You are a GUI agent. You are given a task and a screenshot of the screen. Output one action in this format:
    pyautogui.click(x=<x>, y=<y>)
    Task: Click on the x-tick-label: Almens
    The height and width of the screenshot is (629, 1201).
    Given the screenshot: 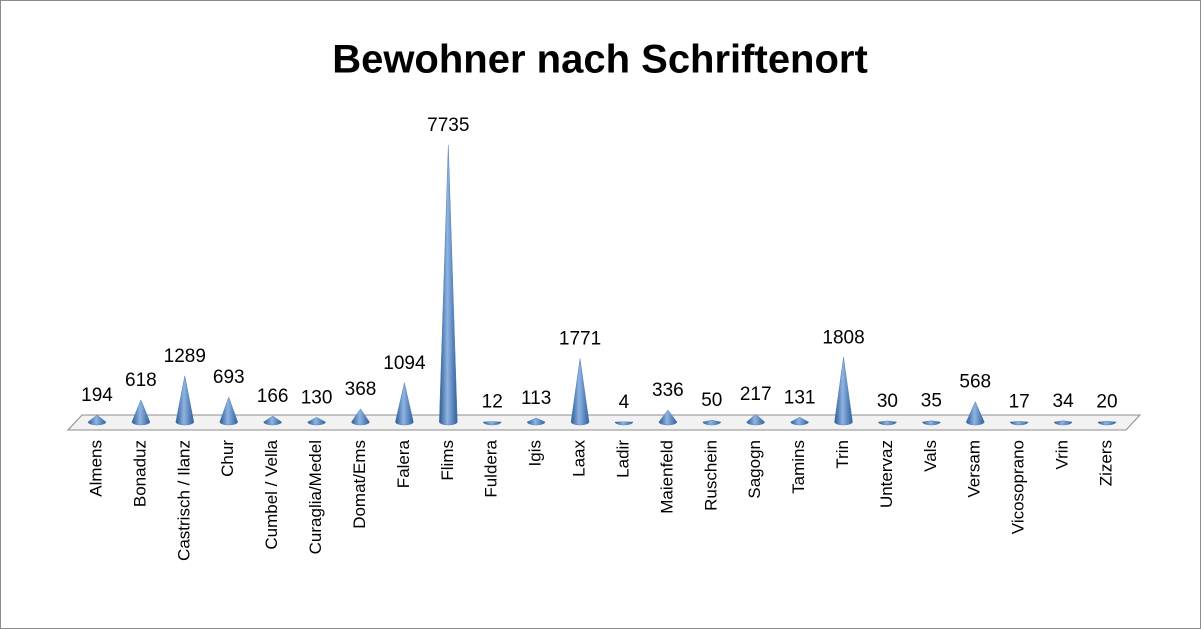 What is the action you would take?
    pyautogui.click(x=95, y=468)
    